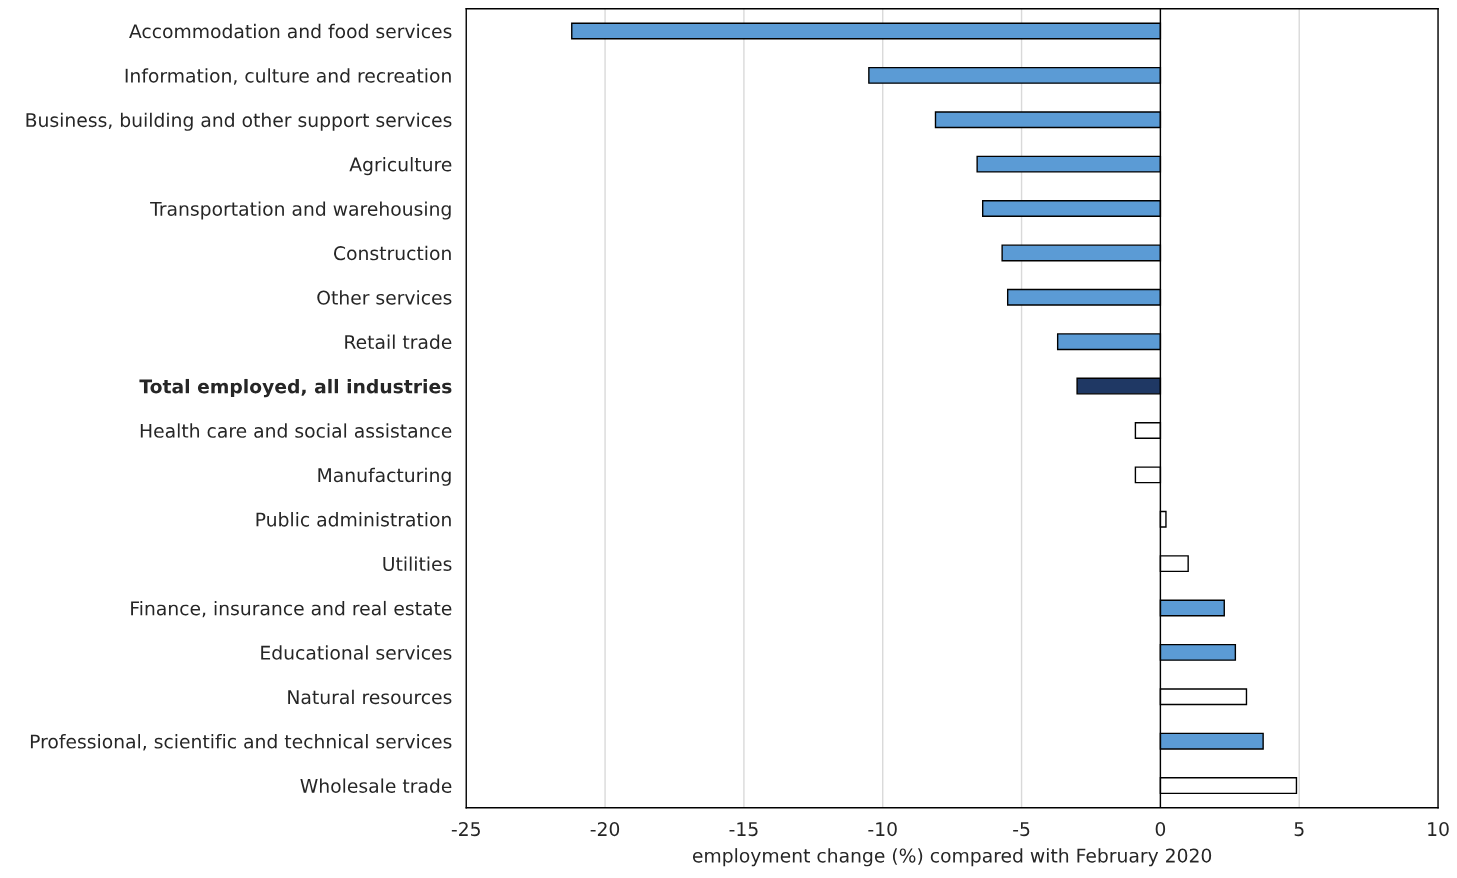  I want to click on y-tick-label: Manufacturing, so click(384, 476).